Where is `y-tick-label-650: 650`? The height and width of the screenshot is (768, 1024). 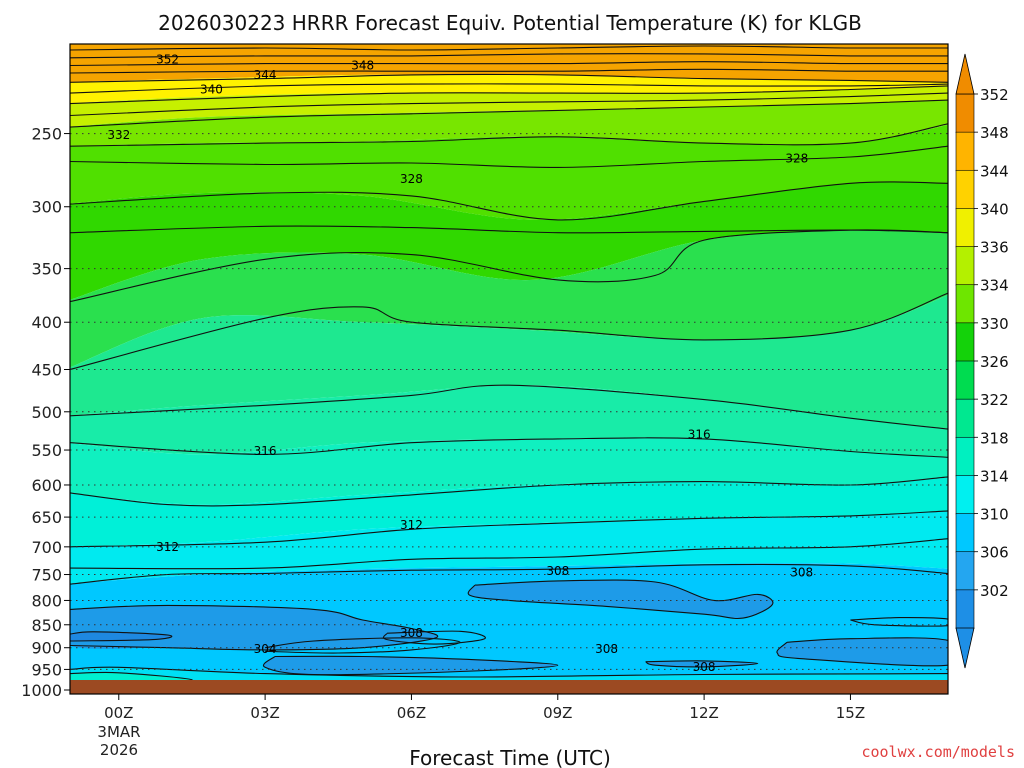 y-tick-label-650: 650 is located at coordinates (46, 517).